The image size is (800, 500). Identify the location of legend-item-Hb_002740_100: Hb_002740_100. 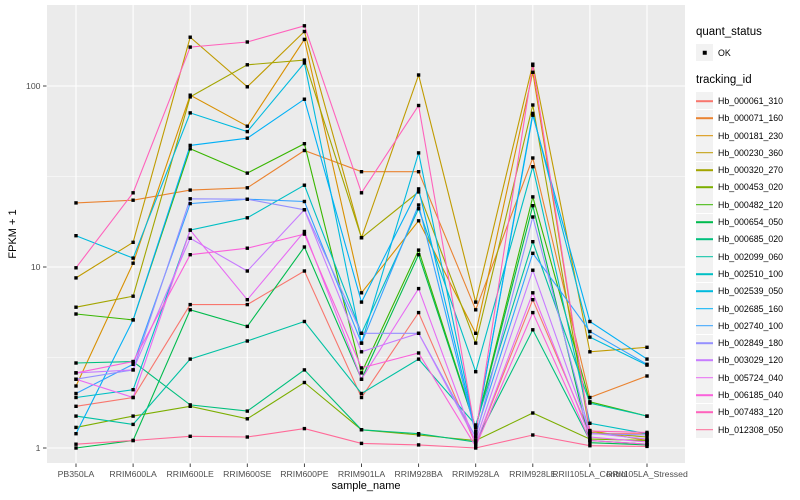
(747, 326).